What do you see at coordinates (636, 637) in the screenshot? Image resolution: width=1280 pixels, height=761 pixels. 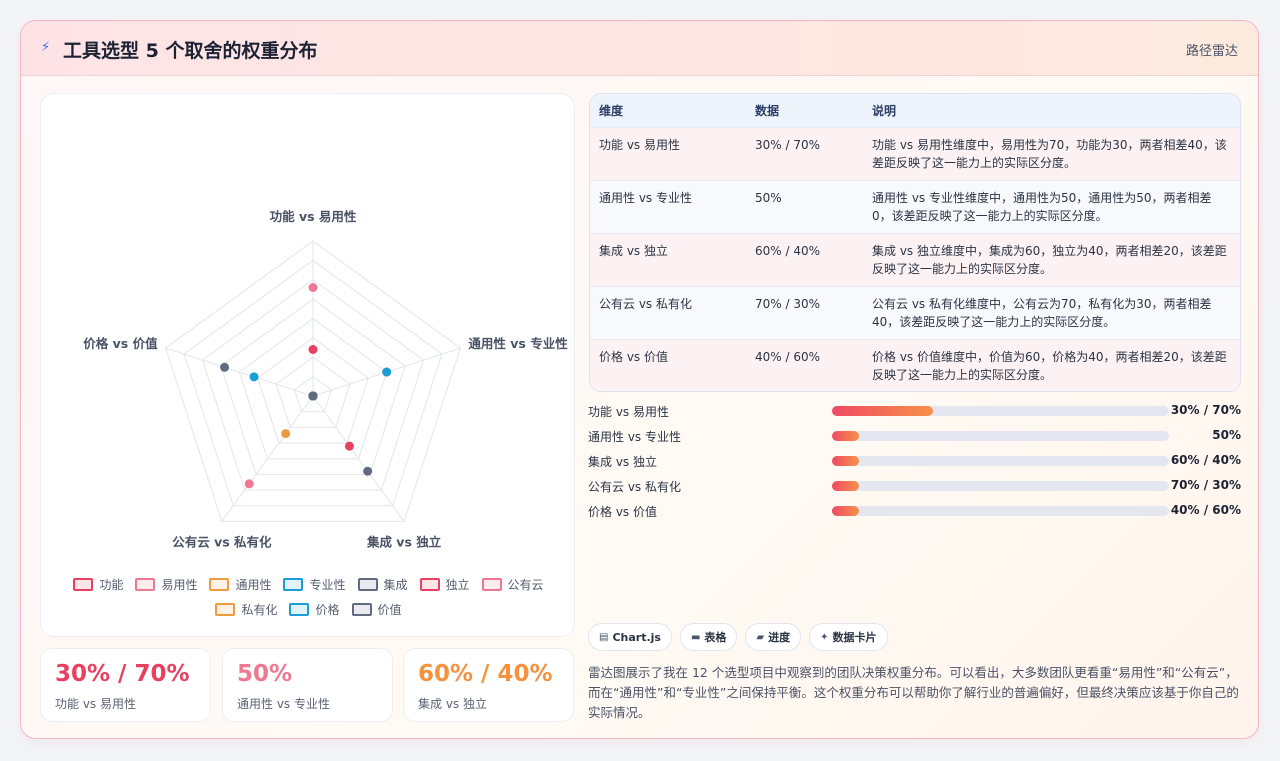 I see `chip-label: Chart.js` at bounding box center [636, 637].